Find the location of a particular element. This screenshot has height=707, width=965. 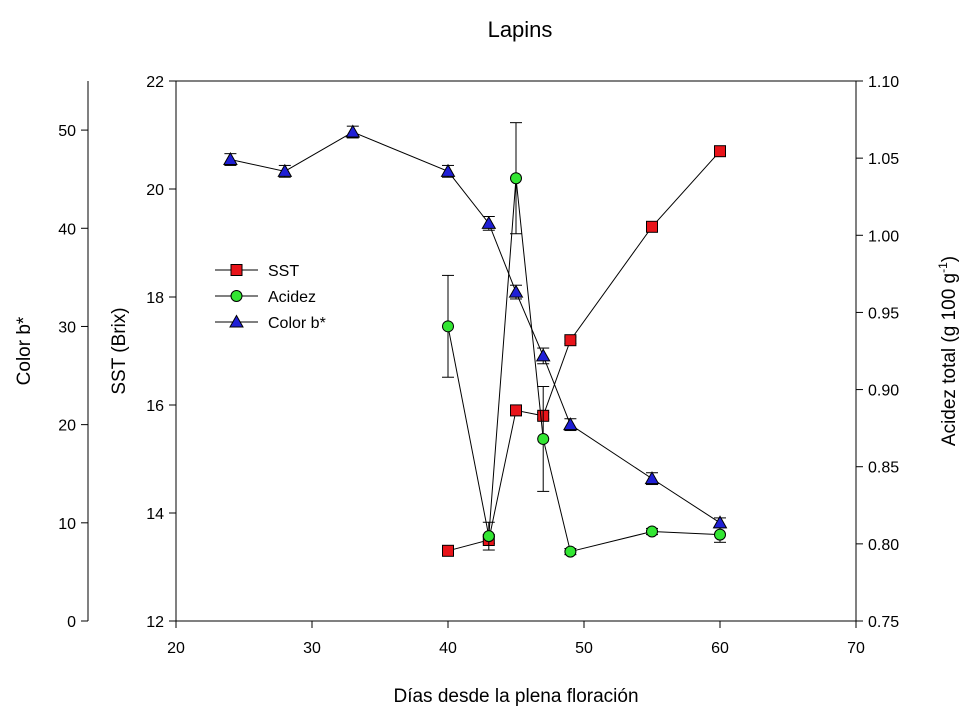

x-tick-label: 30 is located at coordinates (312, 648).